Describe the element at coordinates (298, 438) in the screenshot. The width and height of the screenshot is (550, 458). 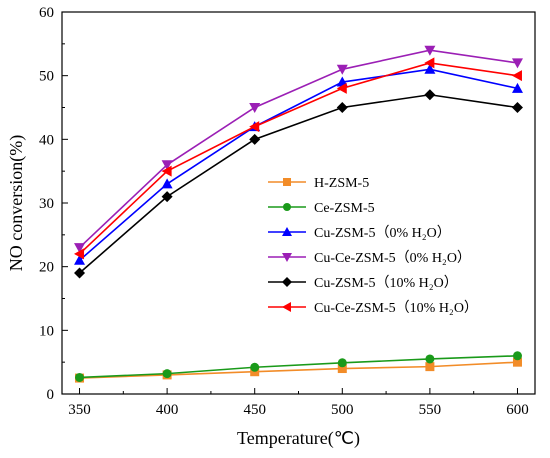
I see `x-axis-title: Temperature(℃)` at that location.